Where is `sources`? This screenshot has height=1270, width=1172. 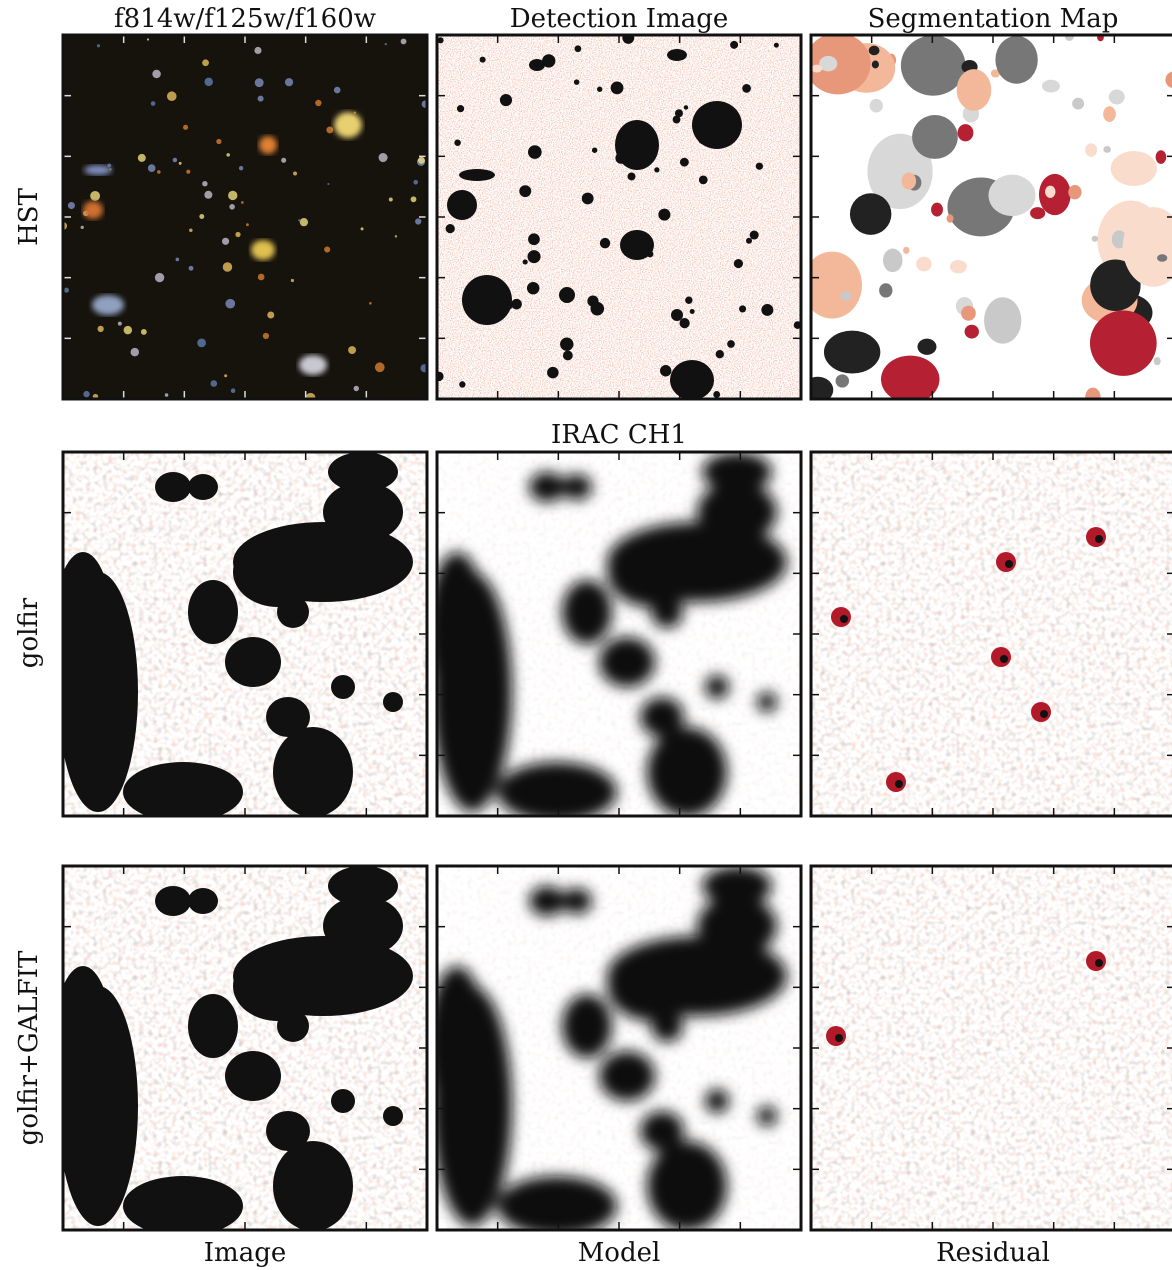 sources is located at coordinates (238, 634).